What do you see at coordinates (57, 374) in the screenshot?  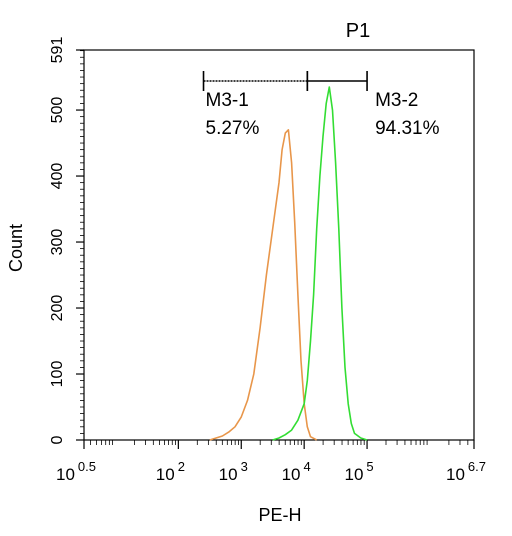 I see `y-tick-label: 100` at bounding box center [57, 374].